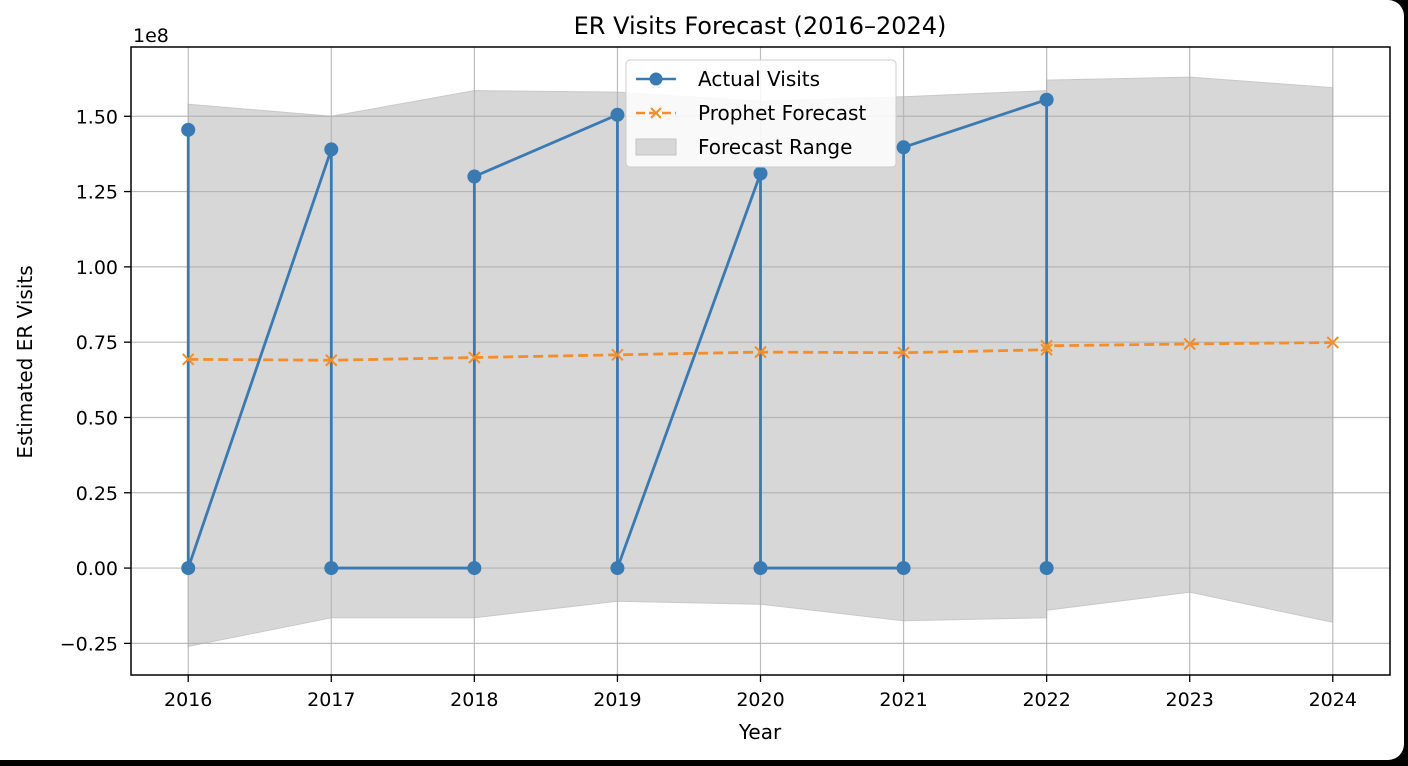  What do you see at coordinates (89, 644) in the screenshot?
I see `y-tick-label-0: −0.25` at bounding box center [89, 644].